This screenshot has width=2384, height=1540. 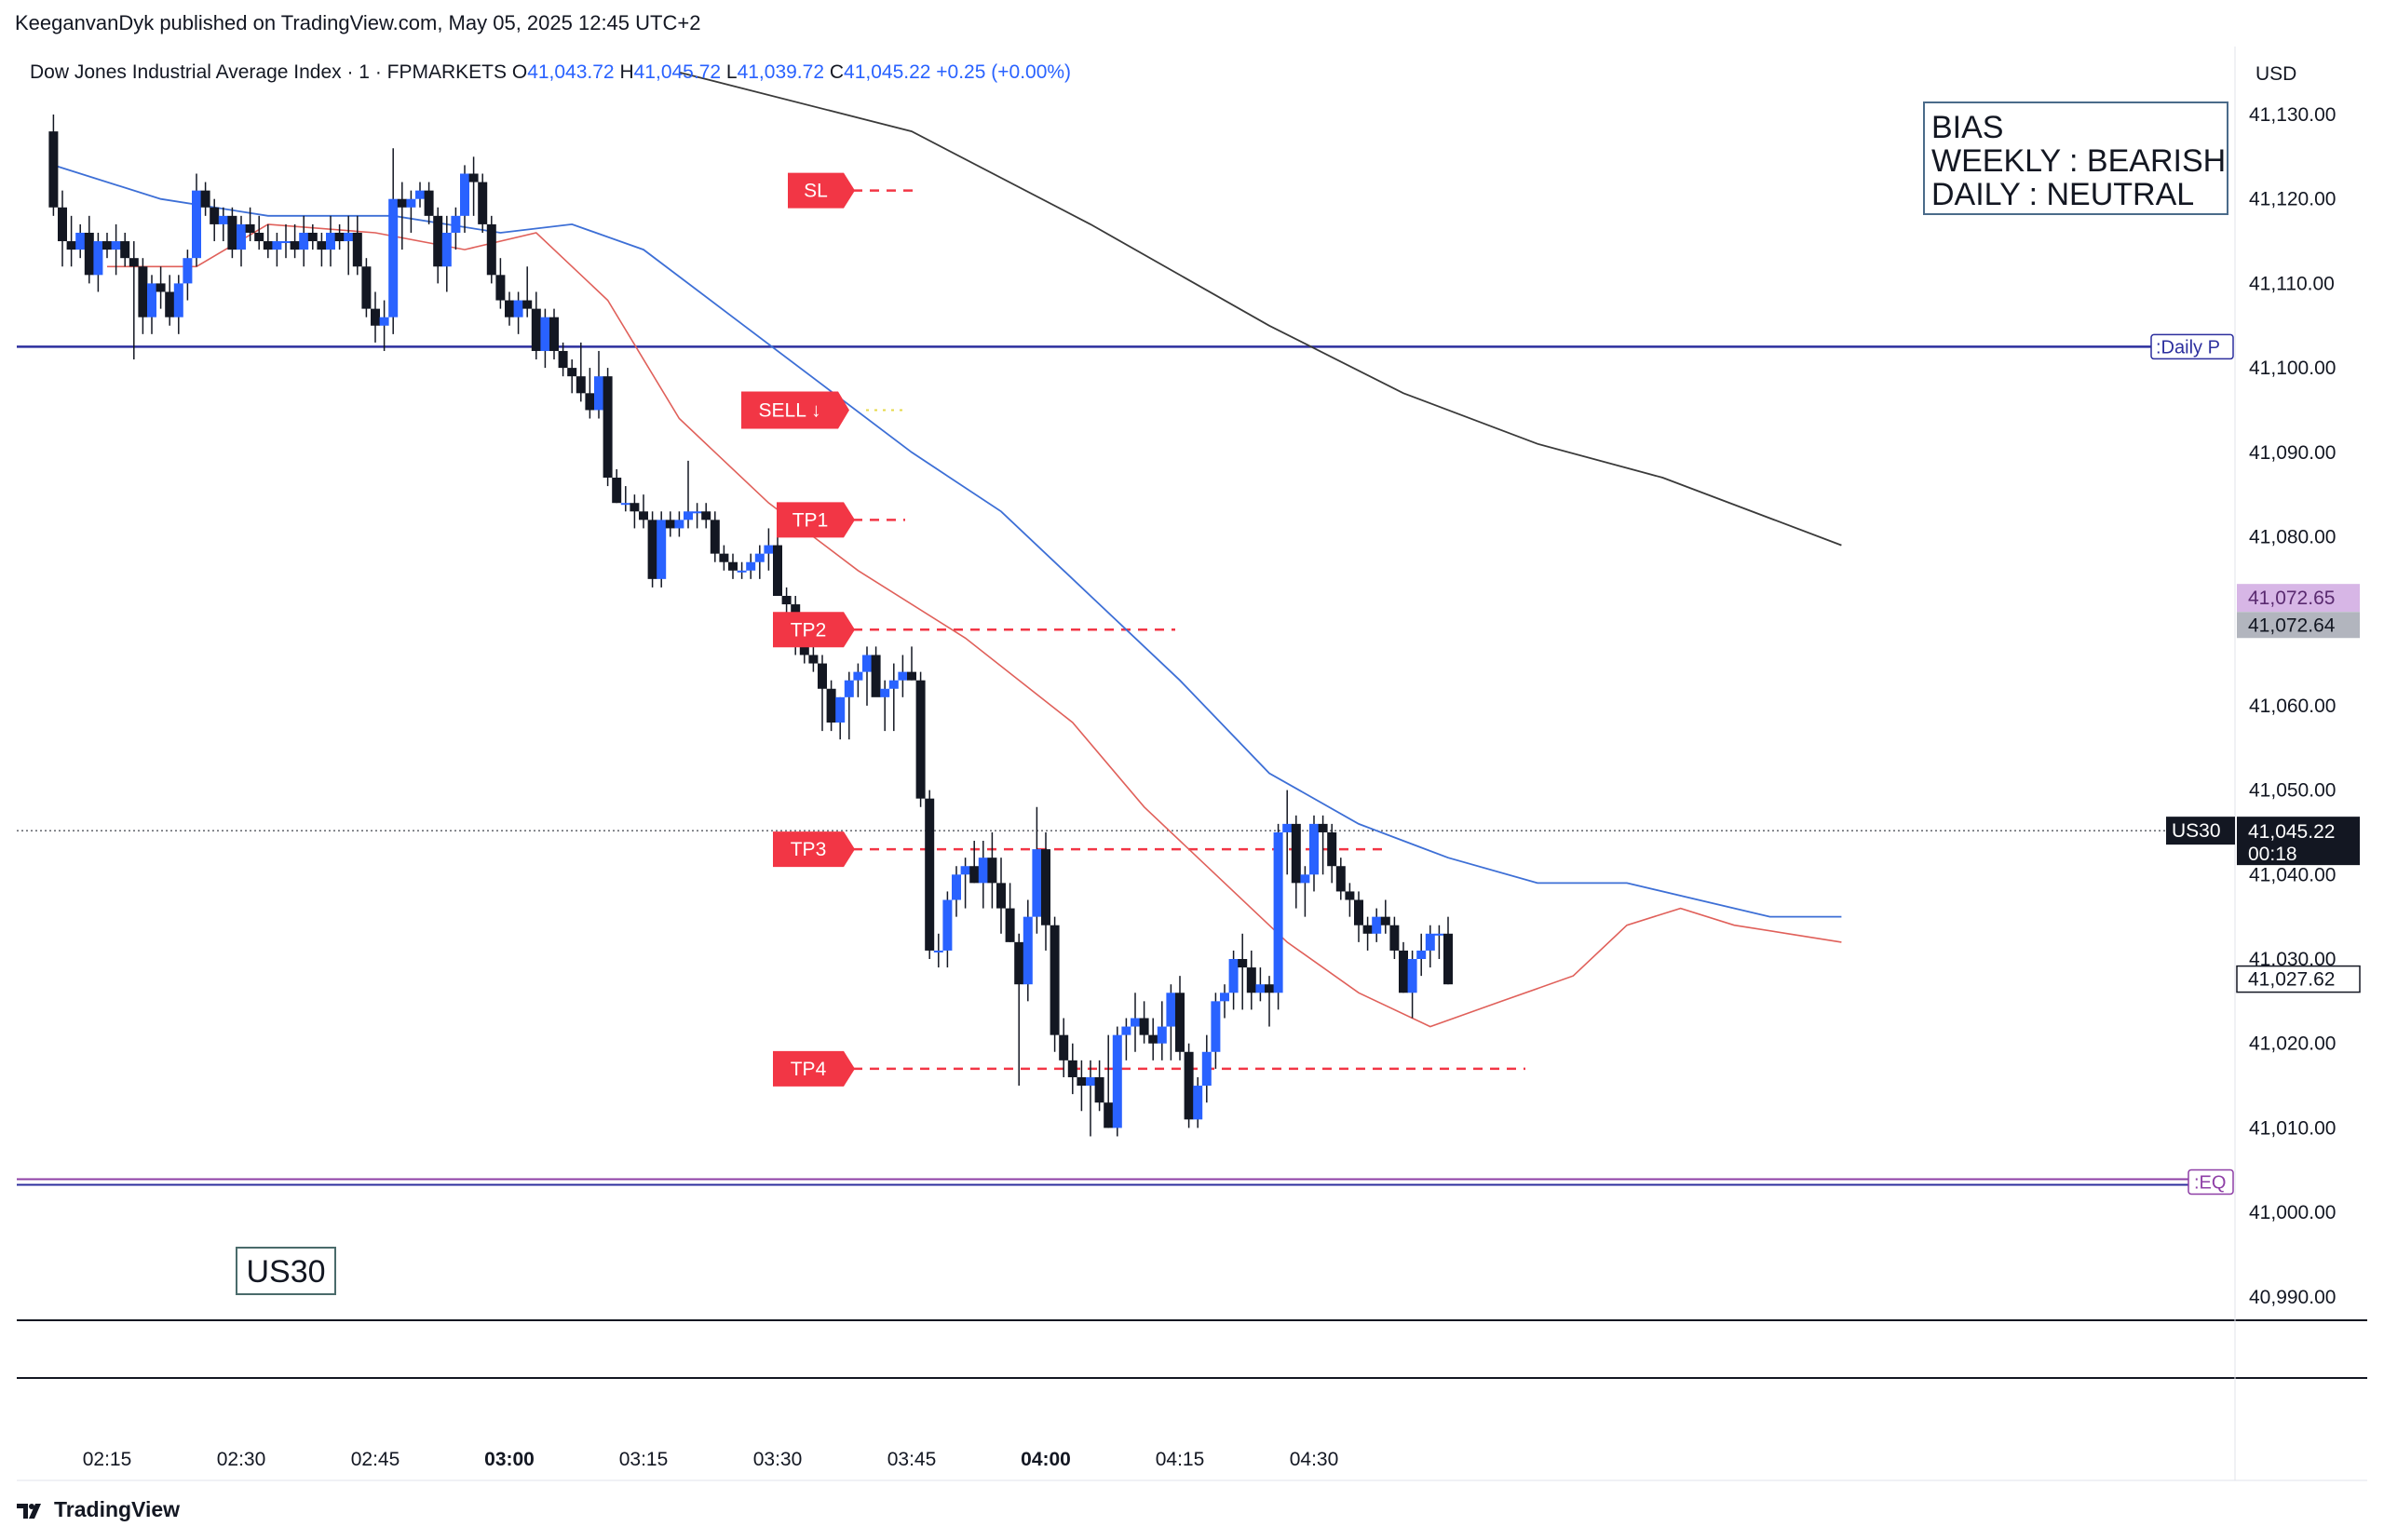 I want to click on bias-line-3: DAILY : NEUTRAL, so click(x=2062, y=195).